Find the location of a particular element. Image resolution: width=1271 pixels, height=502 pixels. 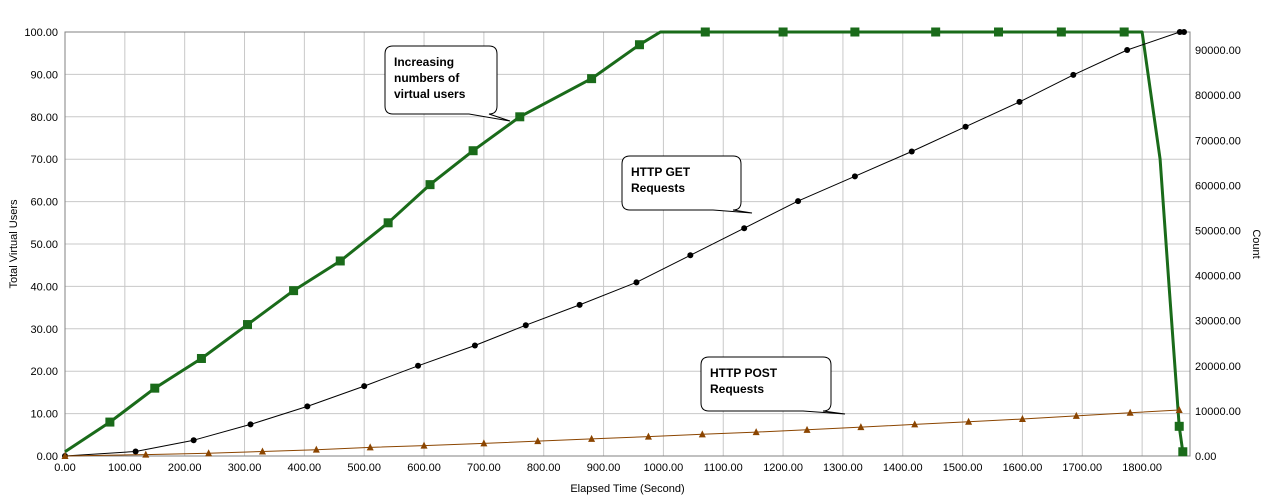

y-tick-label: 10.00 is located at coordinates (44, 415).